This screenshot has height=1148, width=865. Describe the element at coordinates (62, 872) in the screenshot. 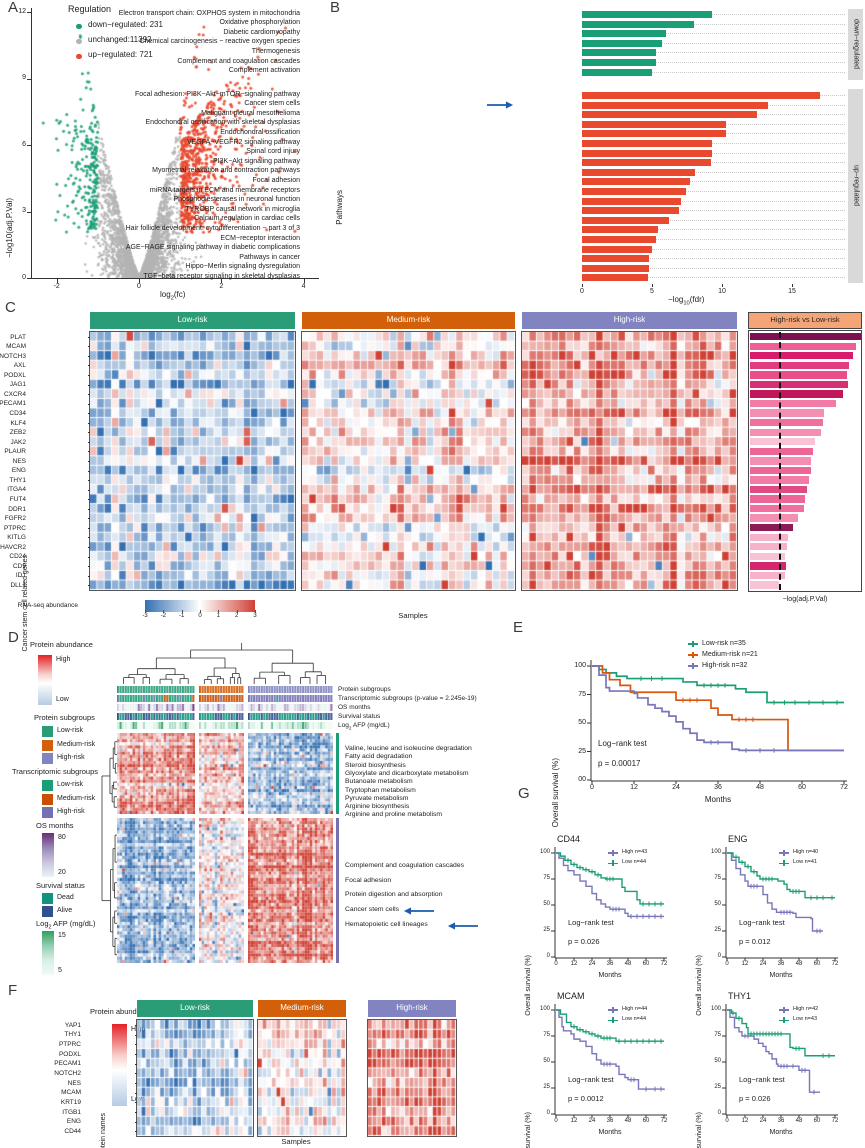

I see `legend-label: 20` at that location.